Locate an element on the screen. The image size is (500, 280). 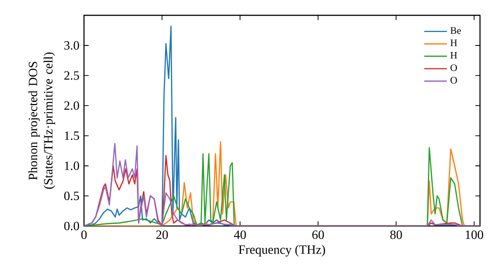
y-axis-title: Phonon projected DOS (States/THz·primitive cell) is located at coordinates (42, 120).